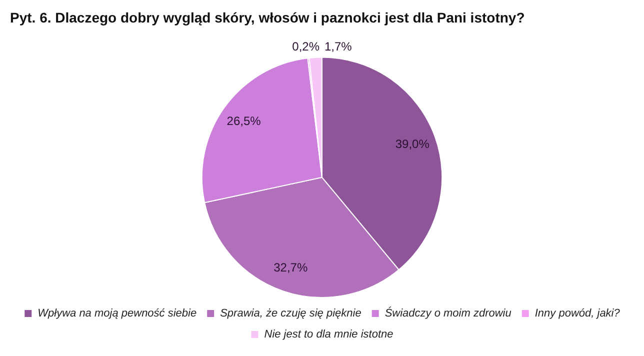 The image size is (644, 356). What do you see at coordinates (244, 121) in the screenshot?
I see `data-label: 26,5%` at bounding box center [244, 121].